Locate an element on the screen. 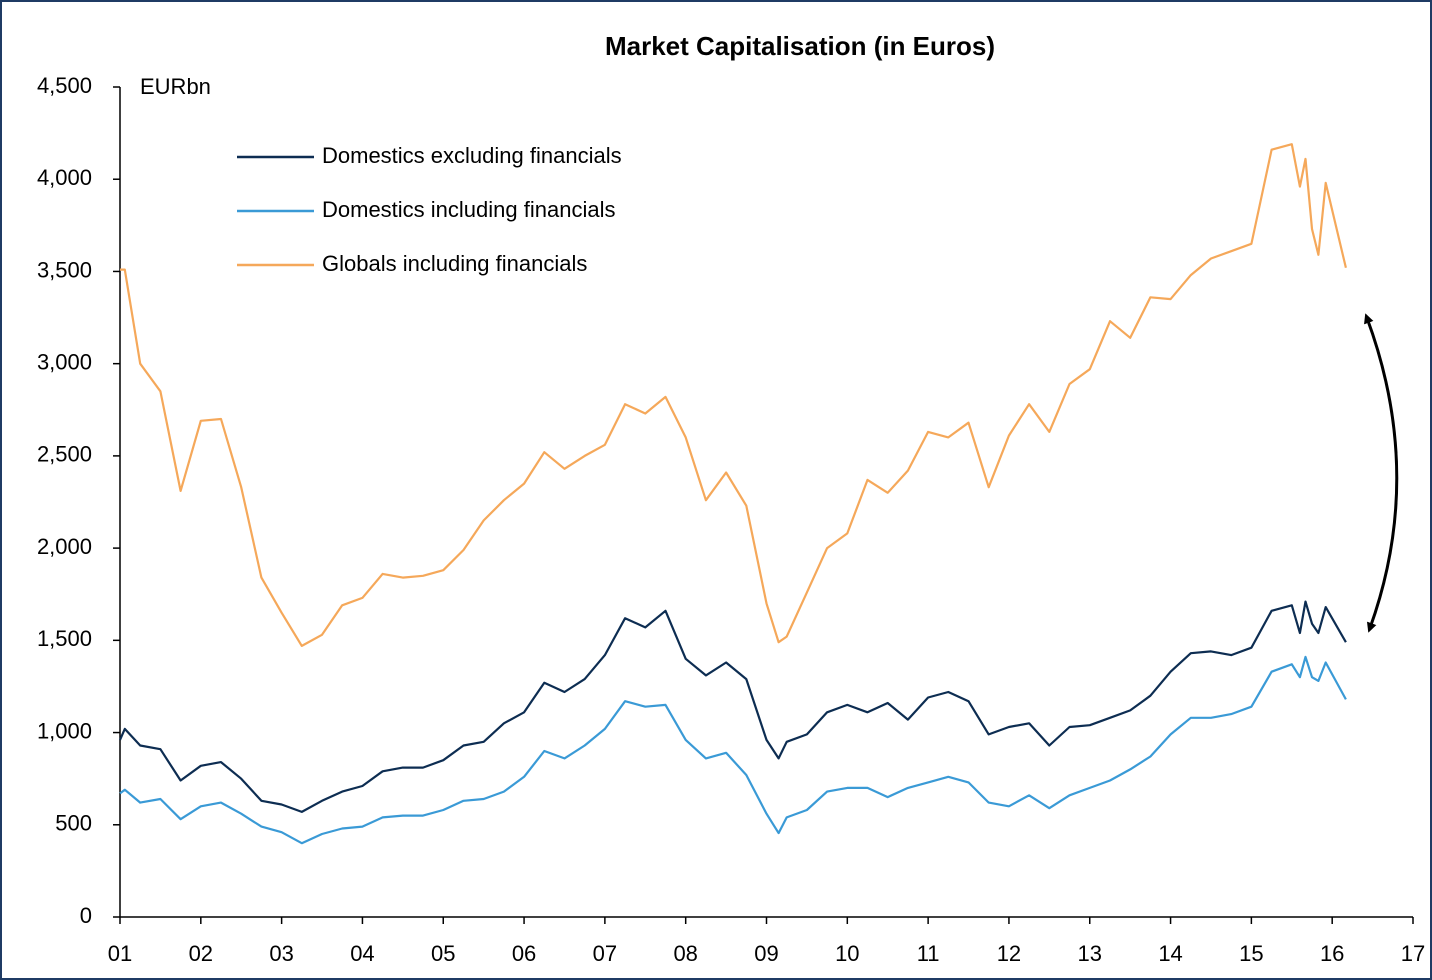 This screenshot has height=980, width=1432. x-tick-label: 11 is located at coordinates (928, 953).